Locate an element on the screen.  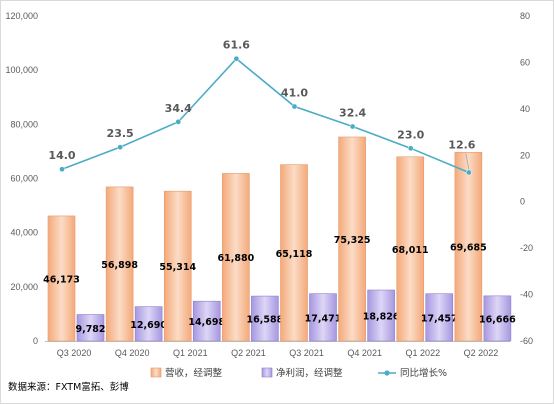
right-axis-tick-label: 20 is located at coordinates (525, 155).